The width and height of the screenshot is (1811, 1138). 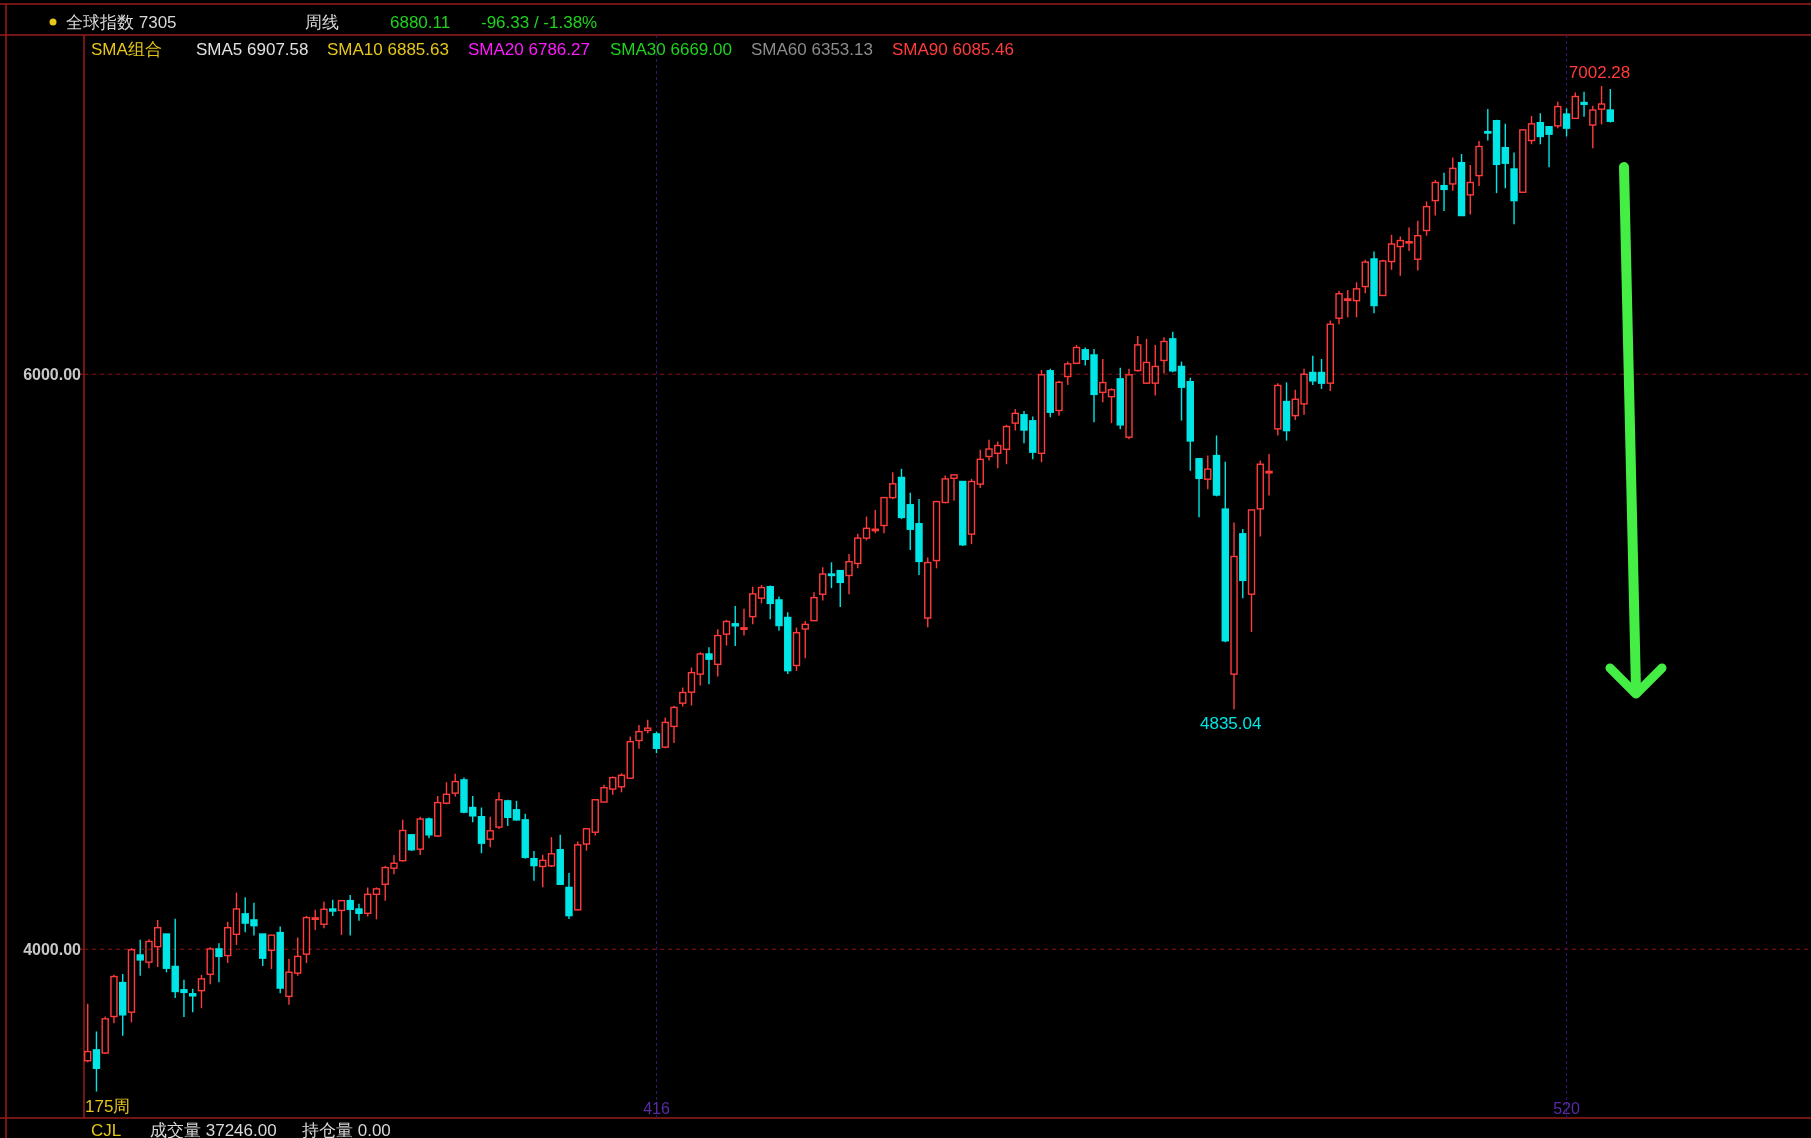 I want to click on text: 6880.11, so click(x=420, y=22).